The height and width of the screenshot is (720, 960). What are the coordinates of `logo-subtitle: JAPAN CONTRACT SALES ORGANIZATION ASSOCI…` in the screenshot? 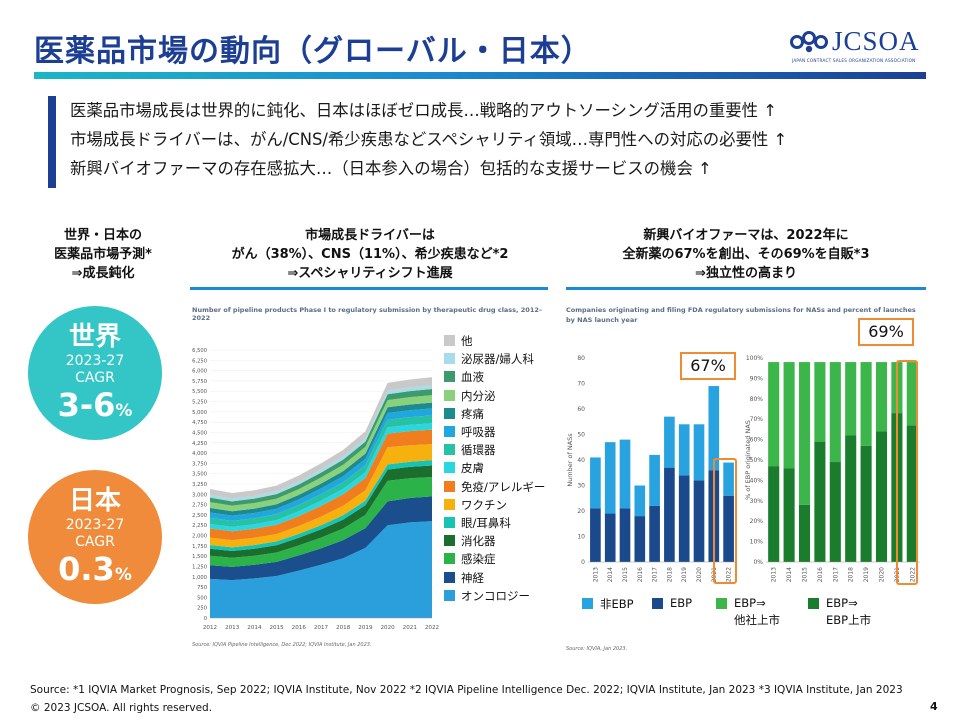 It's located at (854, 60).